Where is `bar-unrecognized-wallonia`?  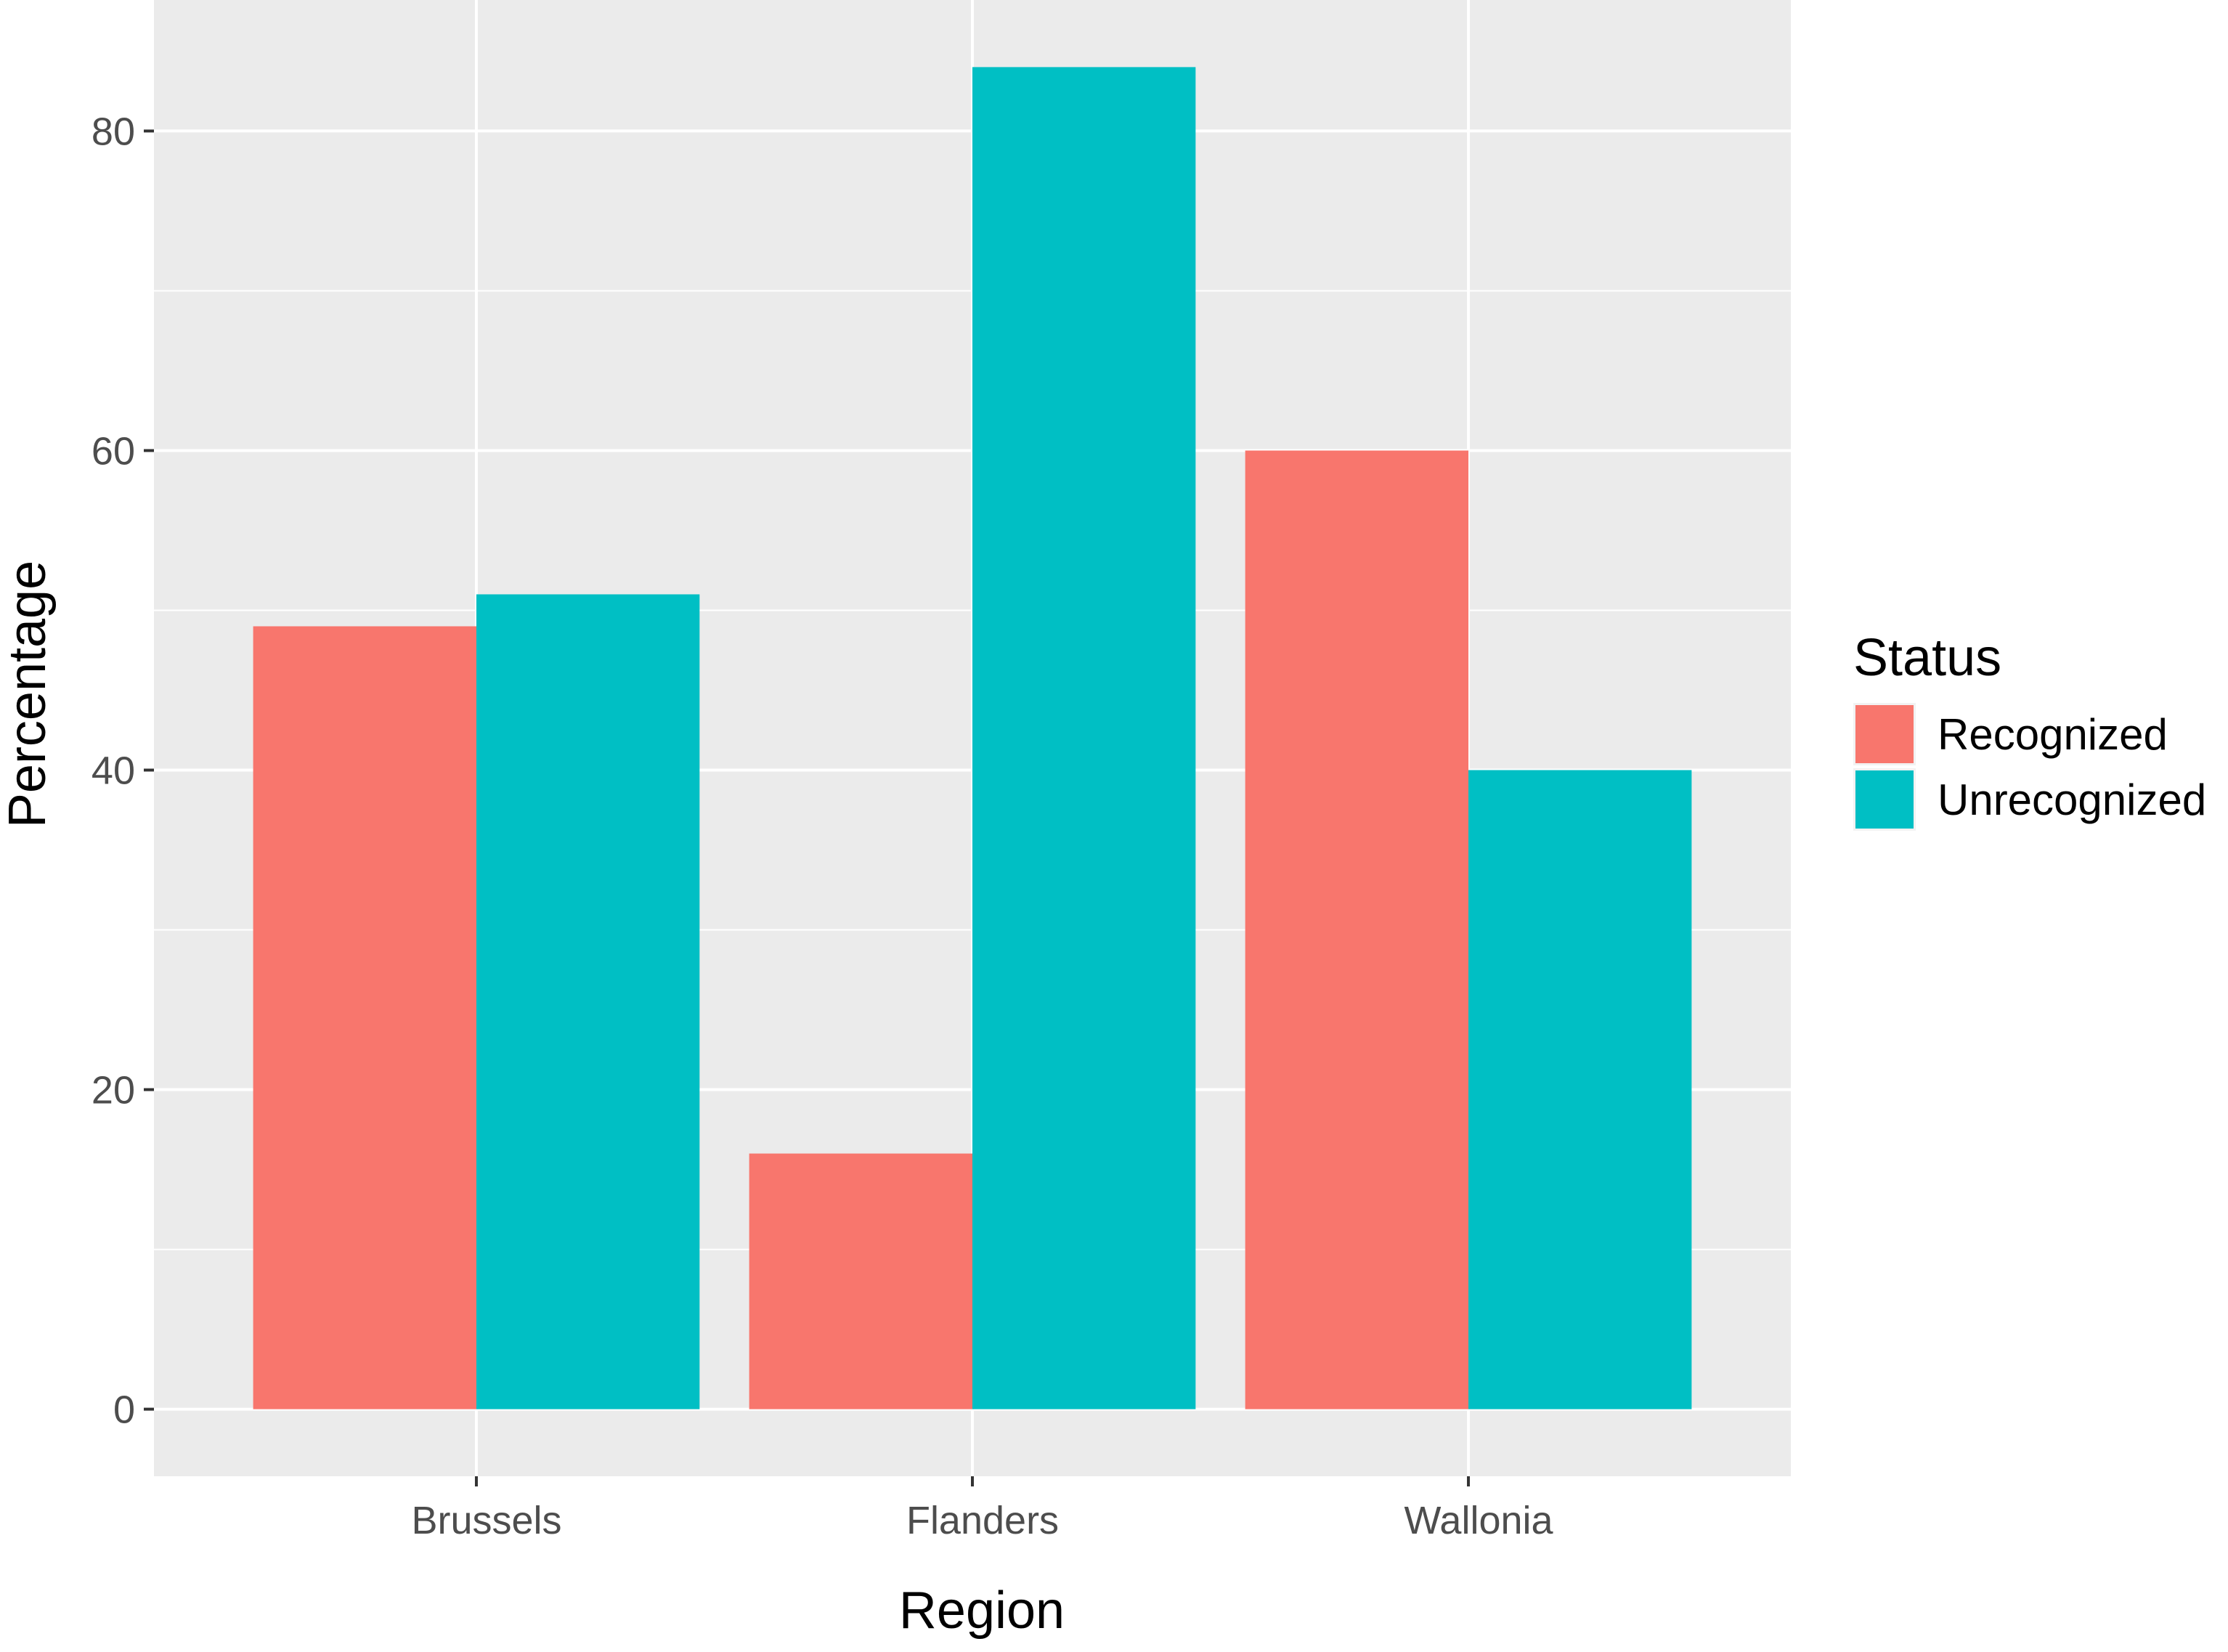 bar-unrecognized-wallonia is located at coordinates (1580, 1089).